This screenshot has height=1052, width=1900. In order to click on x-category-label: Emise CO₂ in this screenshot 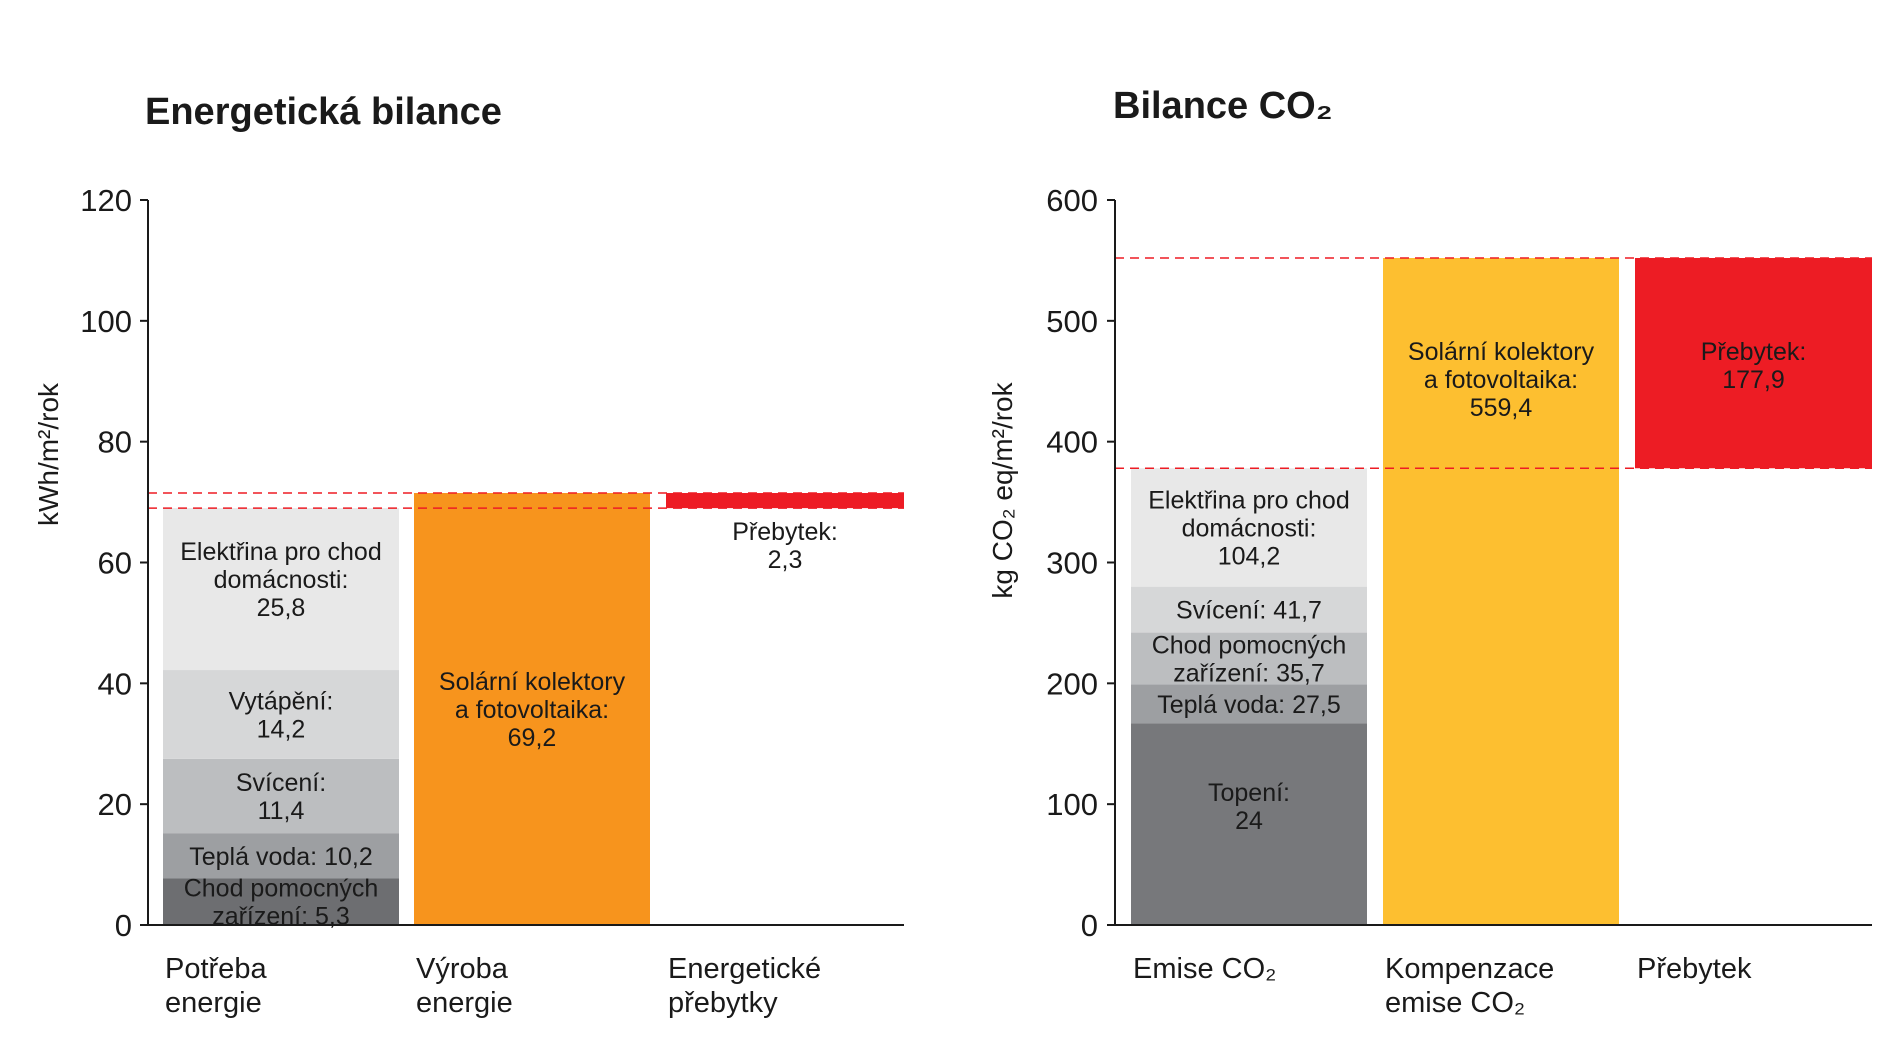, I will do `click(1204, 969)`.